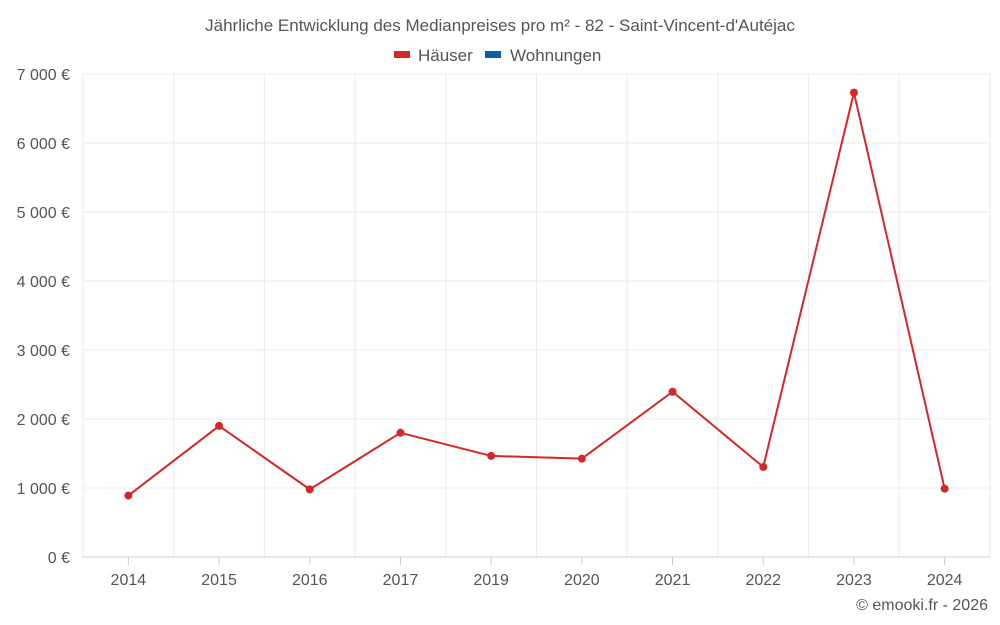  Describe the element at coordinates (129, 580) in the screenshot. I see `x-tick-label: 2014` at that location.